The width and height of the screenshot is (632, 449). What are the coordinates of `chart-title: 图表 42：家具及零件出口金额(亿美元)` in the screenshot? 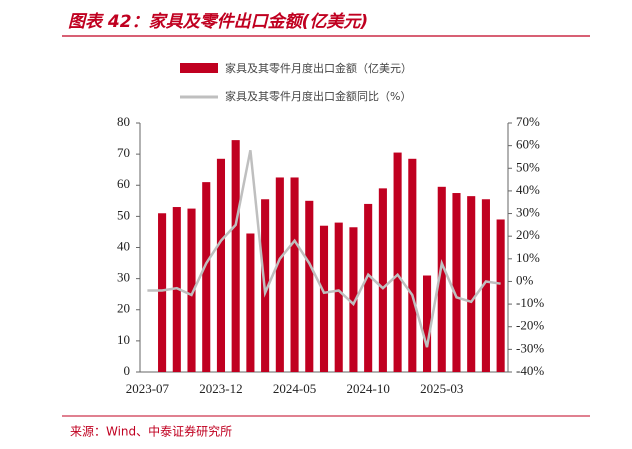 It's located at (218, 22).